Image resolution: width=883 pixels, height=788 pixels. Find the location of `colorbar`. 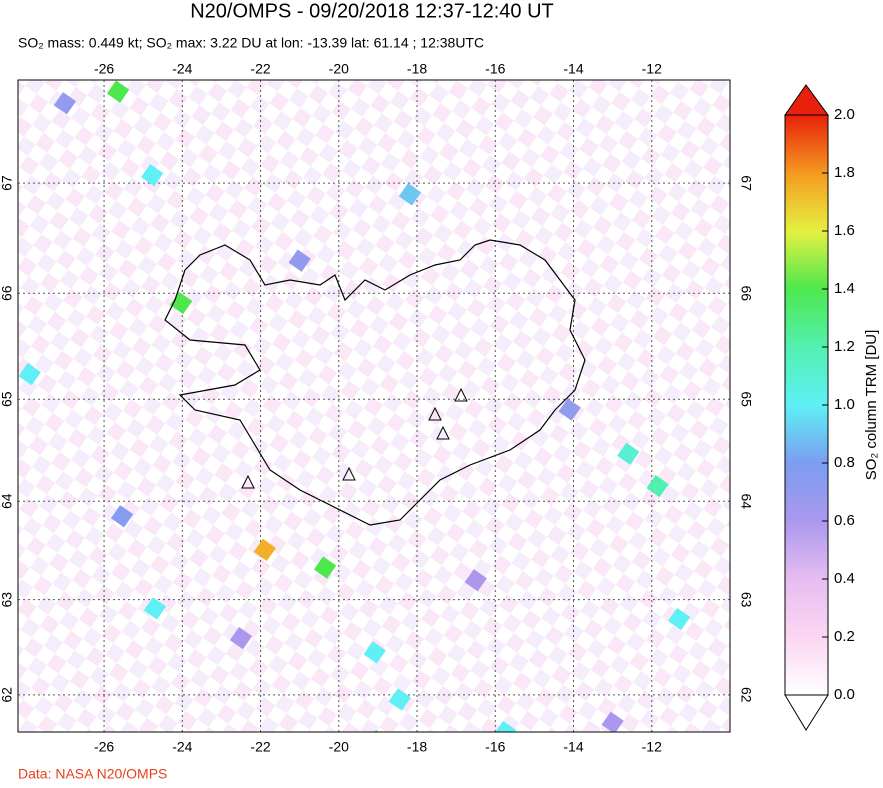

colorbar is located at coordinates (806, 407).